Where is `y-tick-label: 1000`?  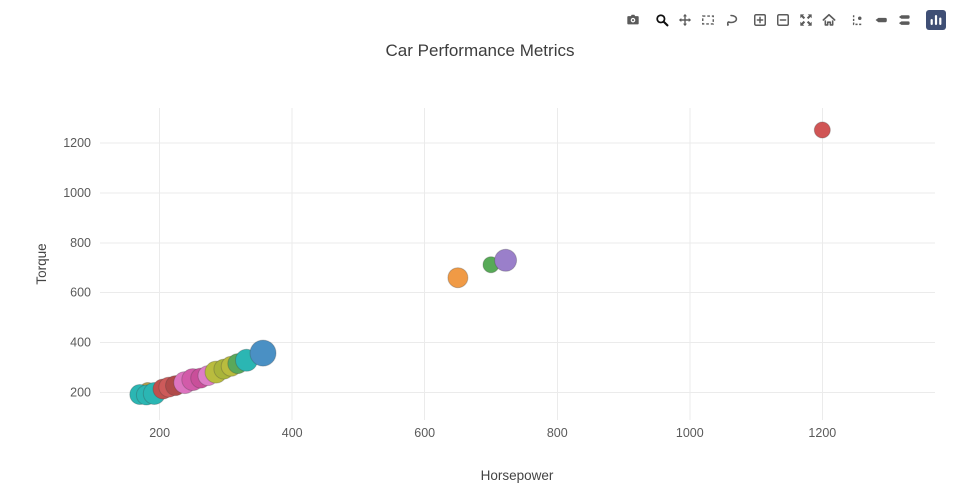 y-tick-label: 1000 is located at coordinates (77, 193).